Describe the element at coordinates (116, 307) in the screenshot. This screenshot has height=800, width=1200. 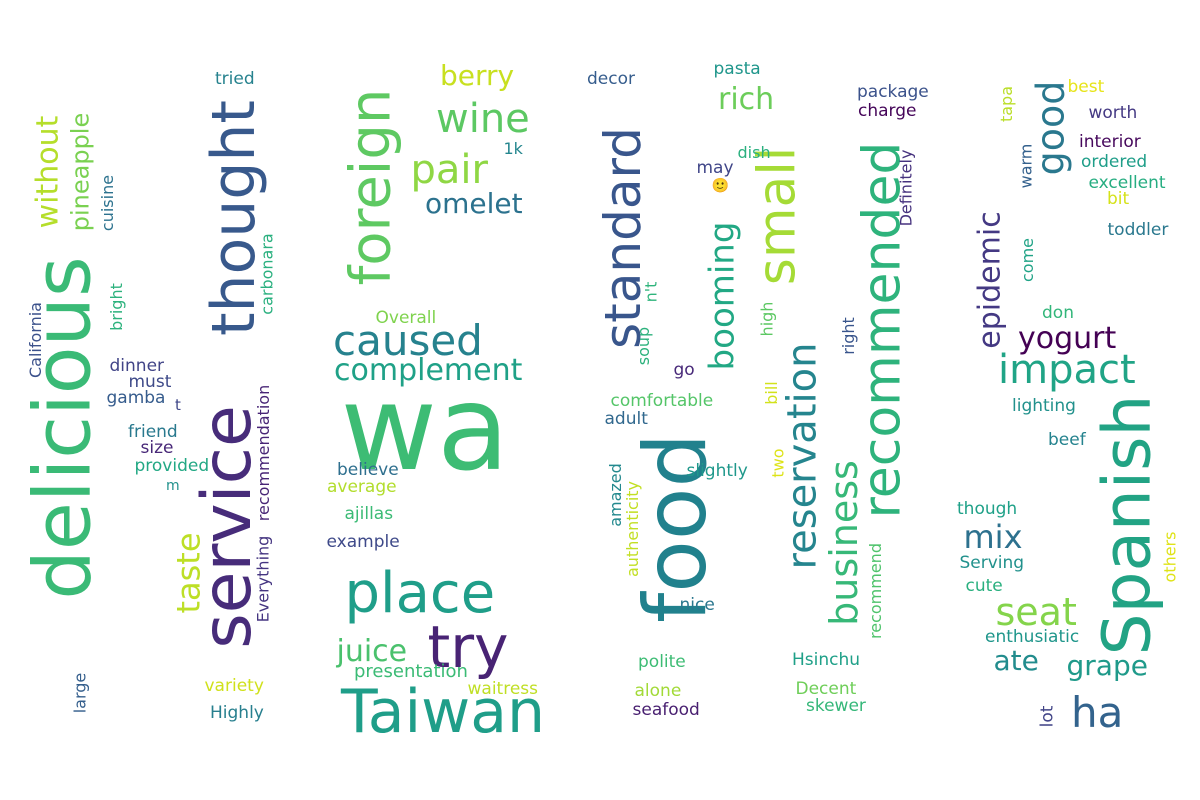
I see `word-bright: bright` at that location.